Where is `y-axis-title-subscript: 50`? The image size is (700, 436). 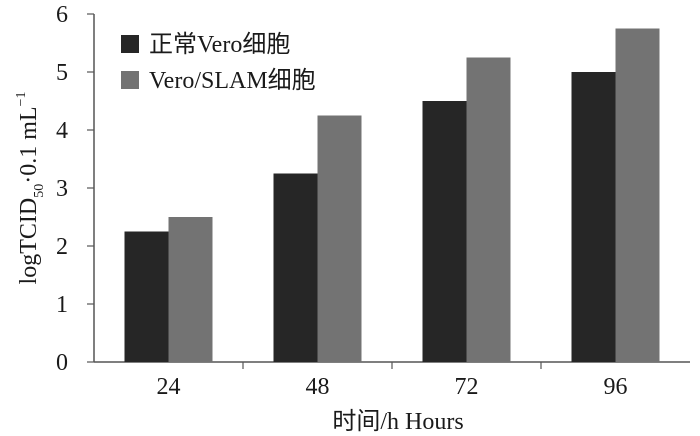
y-axis-title-subscript: 50 is located at coordinates (39, 191).